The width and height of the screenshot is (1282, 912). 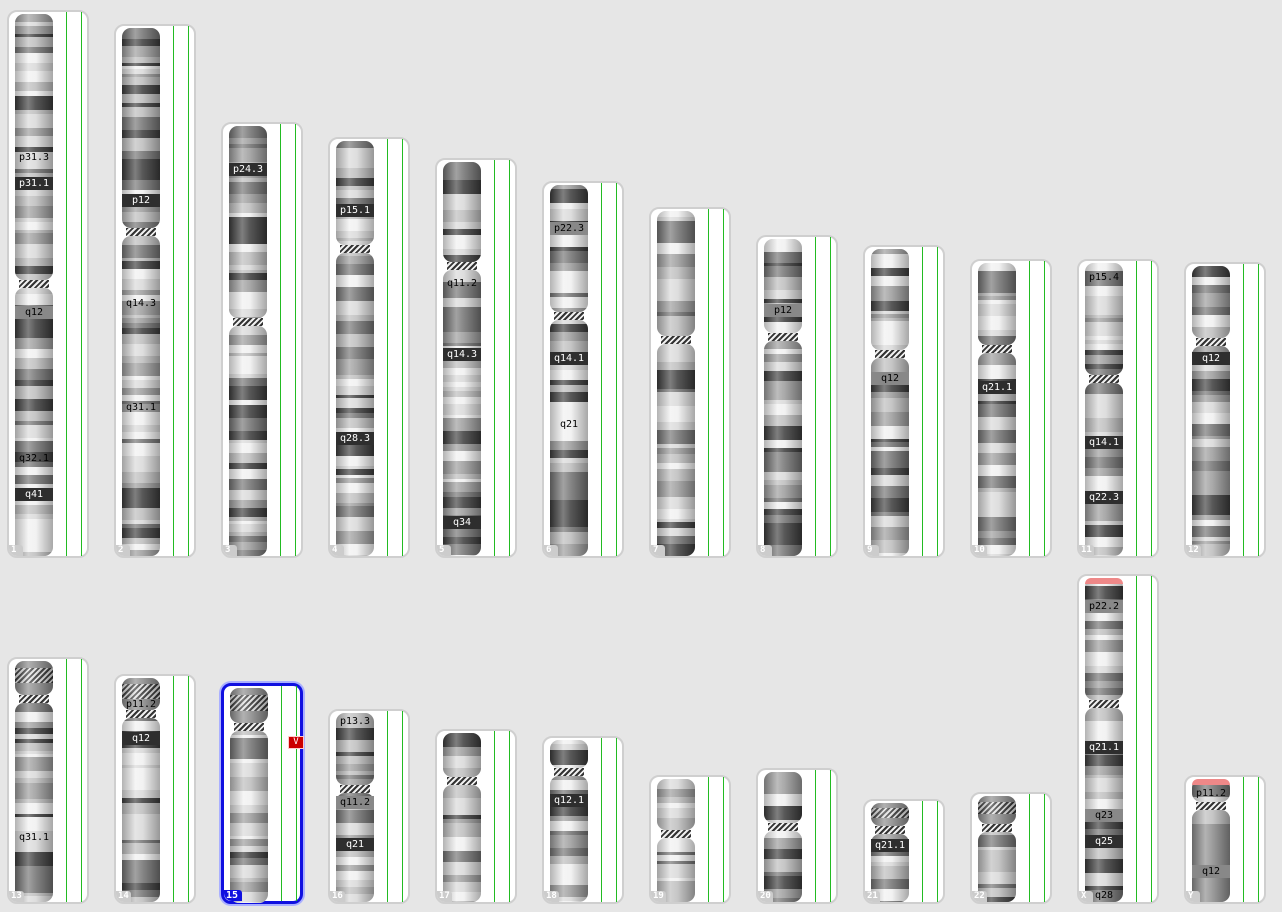 I want to click on band-label: p22.3, so click(x=569, y=228).